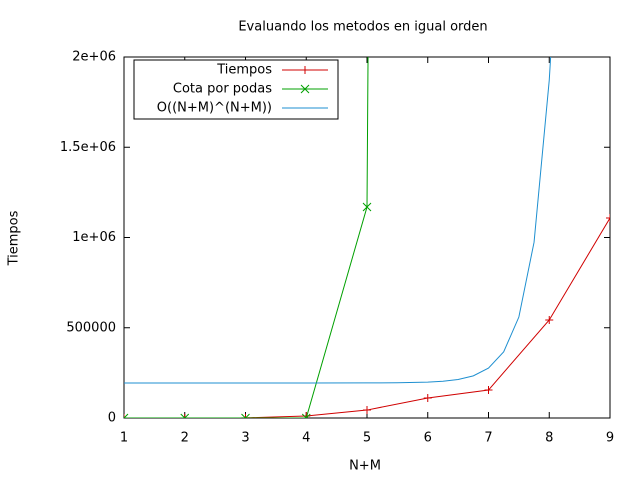 This screenshot has height=480, width=640. Describe the element at coordinates (14, 238) in the screenshot. I see `y-axis-label: Tiempos` at that location.